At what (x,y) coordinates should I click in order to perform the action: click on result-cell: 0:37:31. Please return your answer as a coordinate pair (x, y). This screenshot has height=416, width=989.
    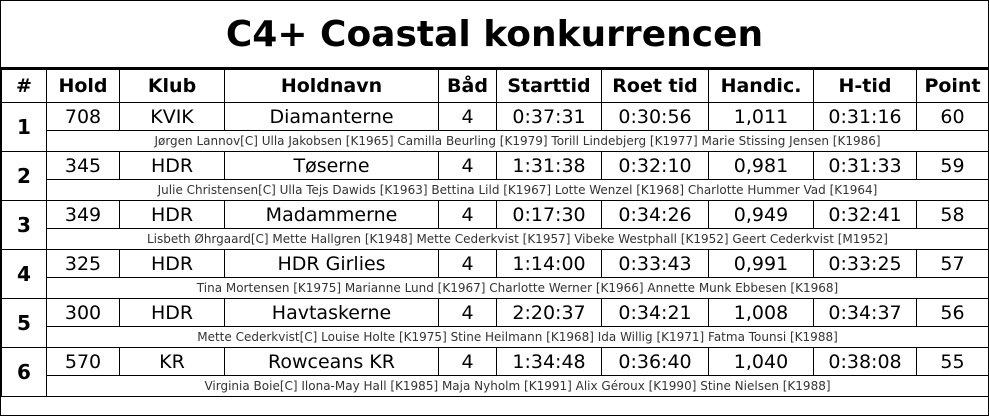
    Looking at the image, I should click on (549, 116).